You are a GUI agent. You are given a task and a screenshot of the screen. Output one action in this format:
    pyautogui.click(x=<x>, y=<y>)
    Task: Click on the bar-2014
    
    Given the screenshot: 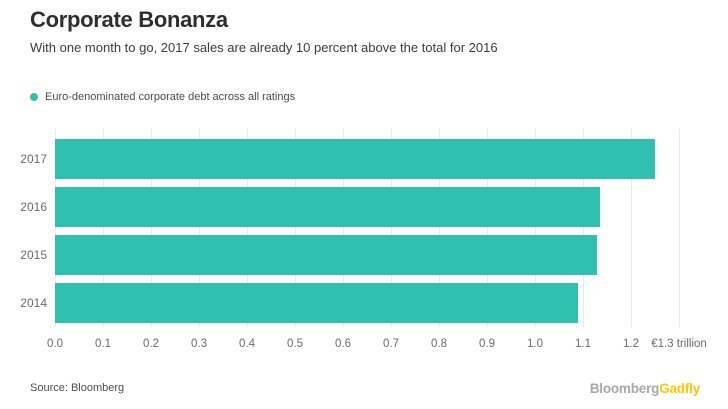 What is the action you would take?
    pyautogui.click(x=317, y=303)
    